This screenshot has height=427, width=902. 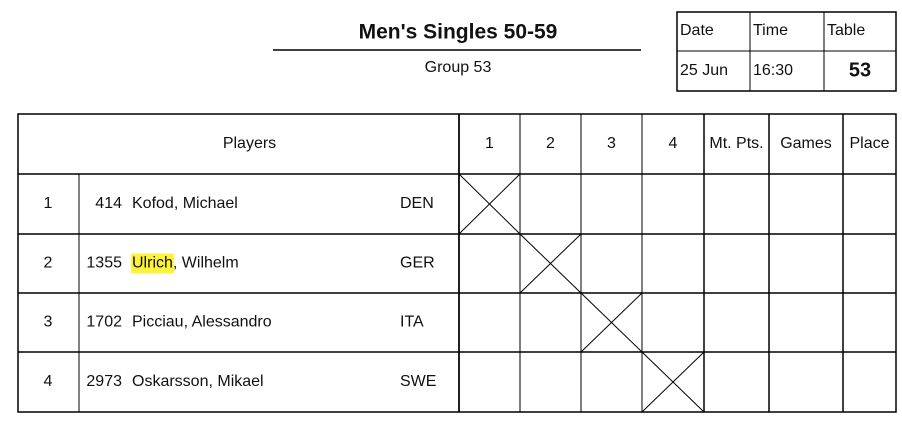 What do you see at coordinates (206, 203) in the screenshot?
I see `player-given: , Michael` at bounding box center [206, 203].